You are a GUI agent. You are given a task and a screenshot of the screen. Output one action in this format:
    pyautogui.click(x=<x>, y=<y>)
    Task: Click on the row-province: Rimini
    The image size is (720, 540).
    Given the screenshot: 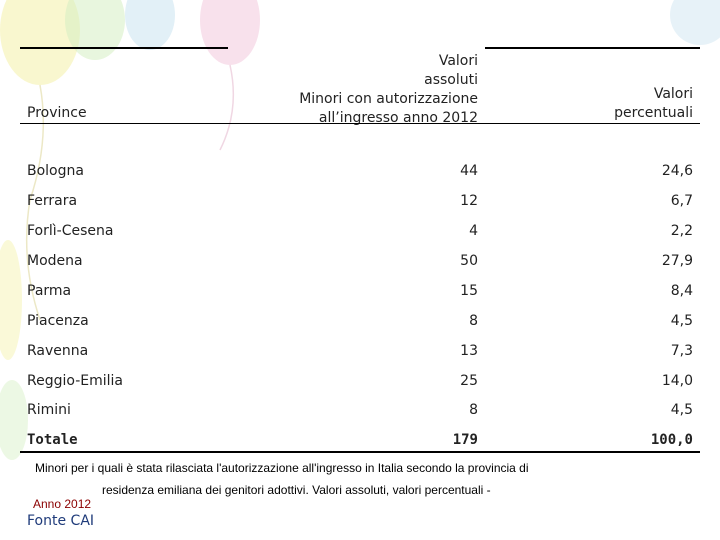 What is the action you would take?
    pyautogui.click(x=49, y=410)
    